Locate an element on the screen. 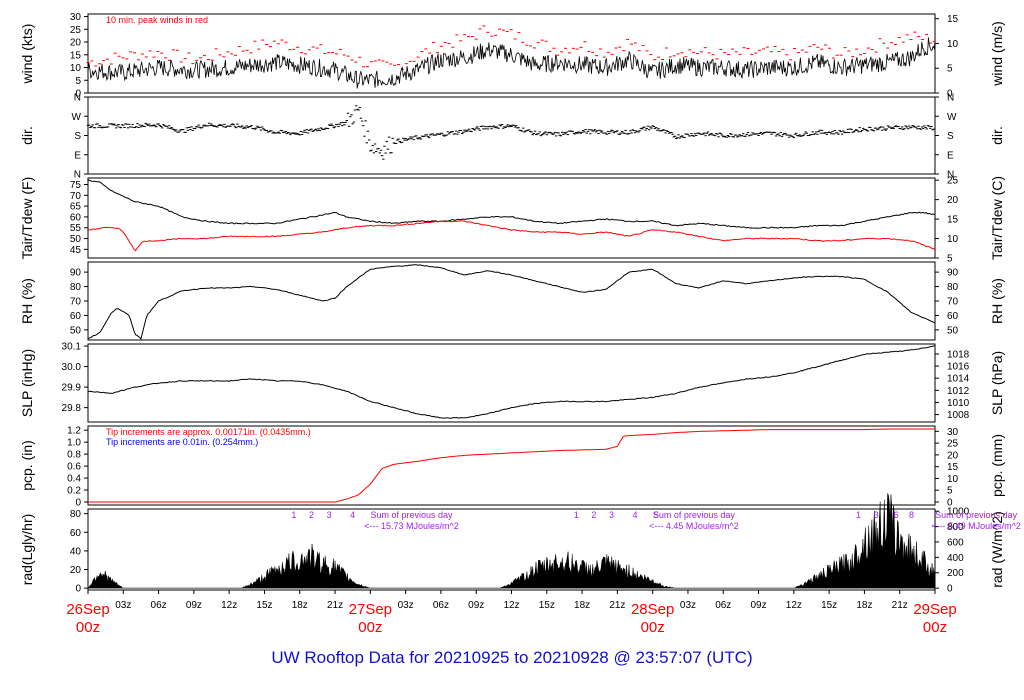 This screenshot has height=700, width=1024. right-tick-label-wind: 15 is located at coordinates (953, 19).